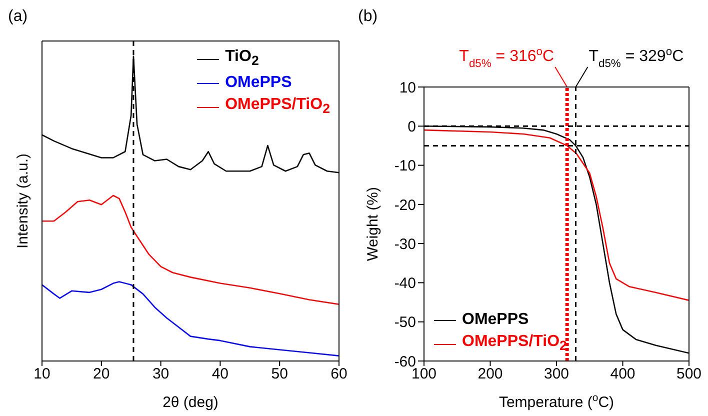  Describe the element at coordinates (279, 374) in the screenshot. I see `x-tick-label: 50` at that location.